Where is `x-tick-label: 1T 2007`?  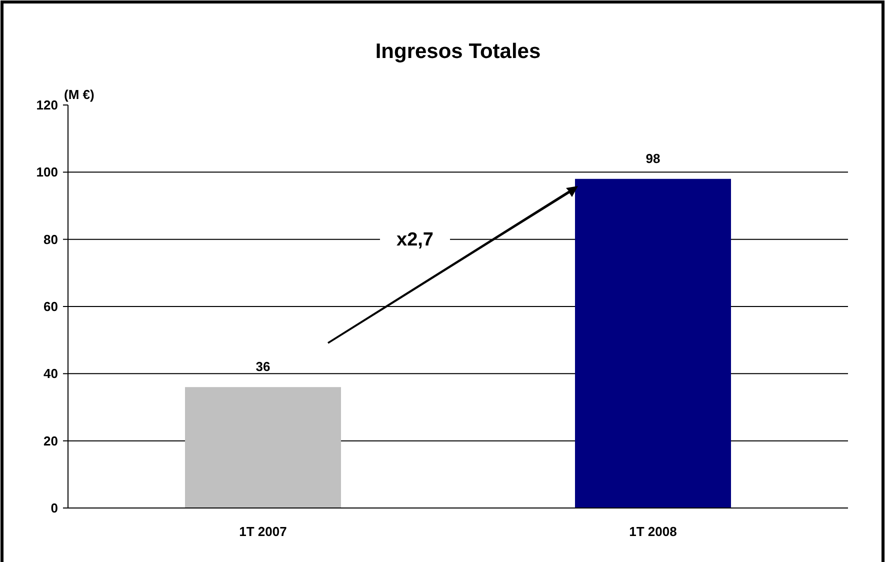 x-tick-label: 1T 2007 is located at coordinates (263, 531).